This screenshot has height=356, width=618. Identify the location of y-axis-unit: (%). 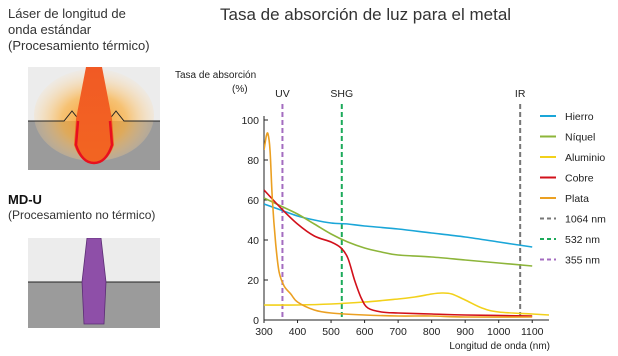
(240, 89).